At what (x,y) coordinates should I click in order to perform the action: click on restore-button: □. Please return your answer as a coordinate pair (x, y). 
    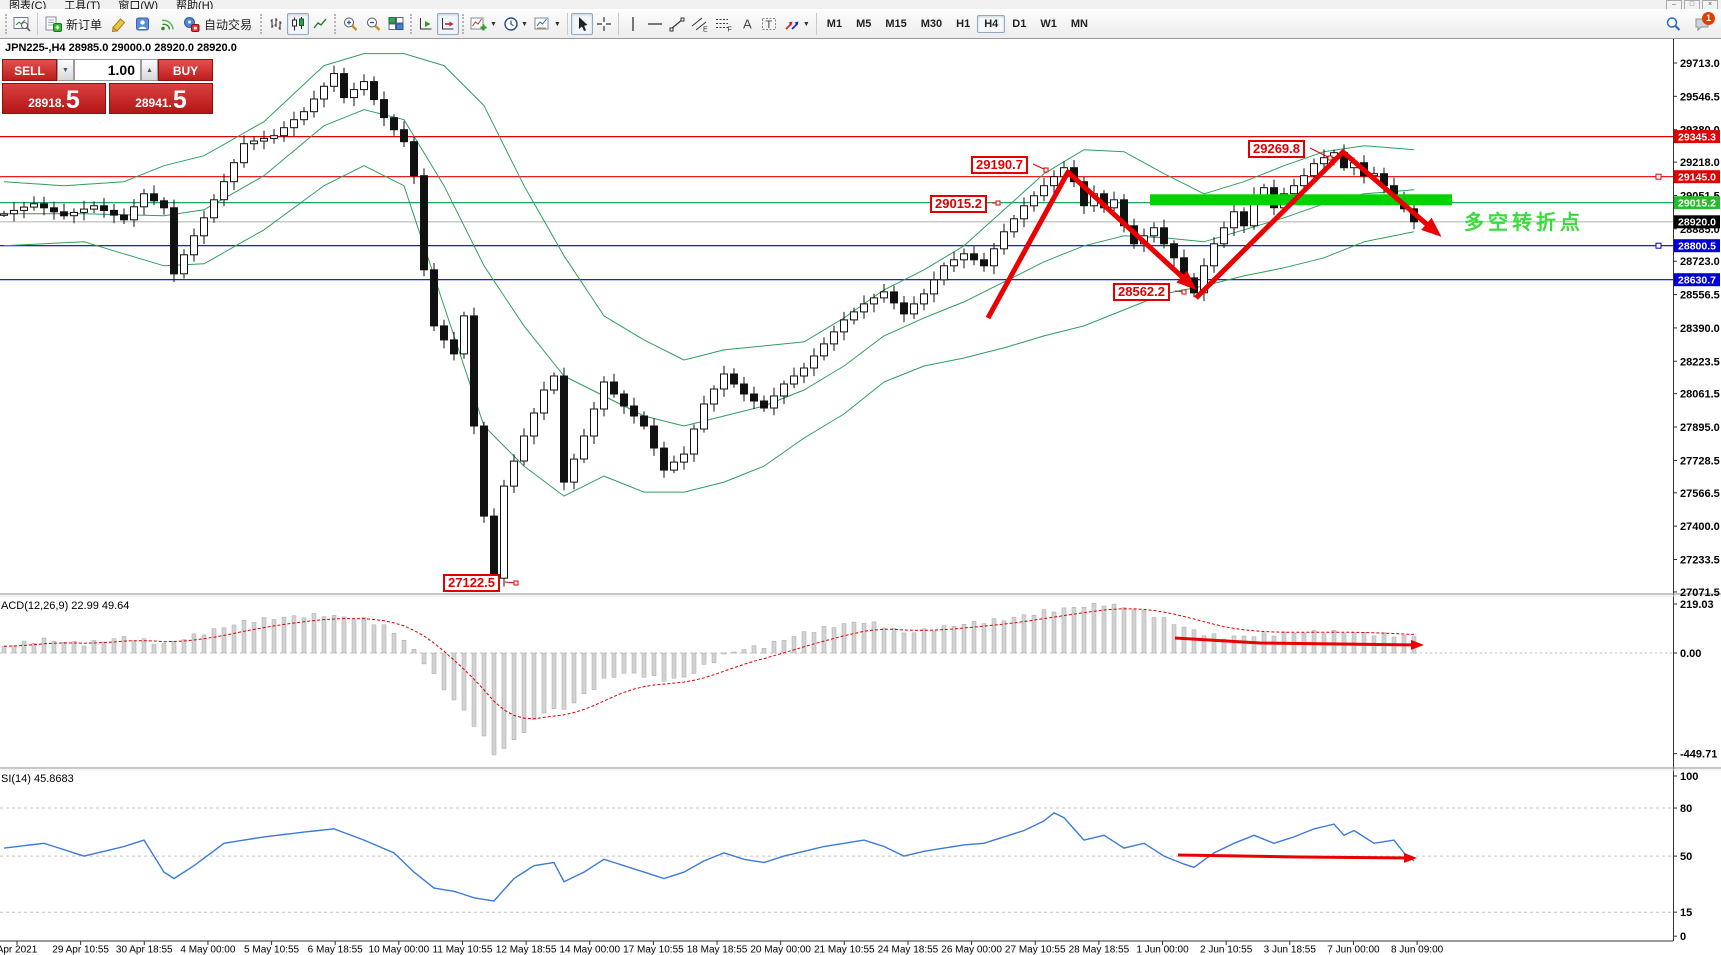
    Looking at the image, I should click on (1692, 4).